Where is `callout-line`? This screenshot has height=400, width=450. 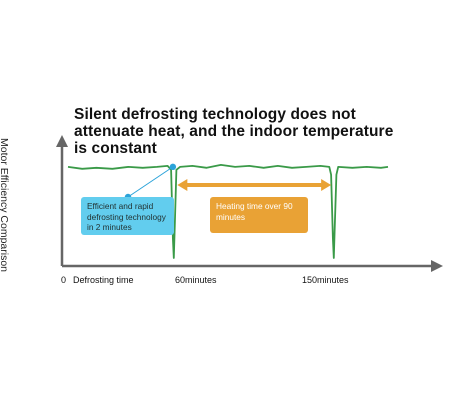
callout-line is located at coordinates (150, 182).